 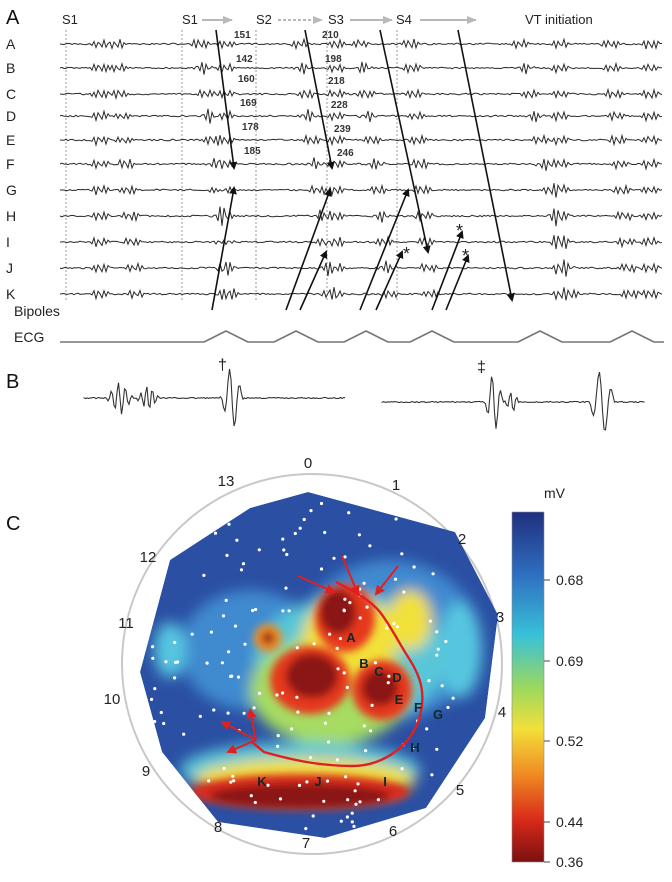 I want to click on clock-position-11: 11, so click(x=126, y=623).